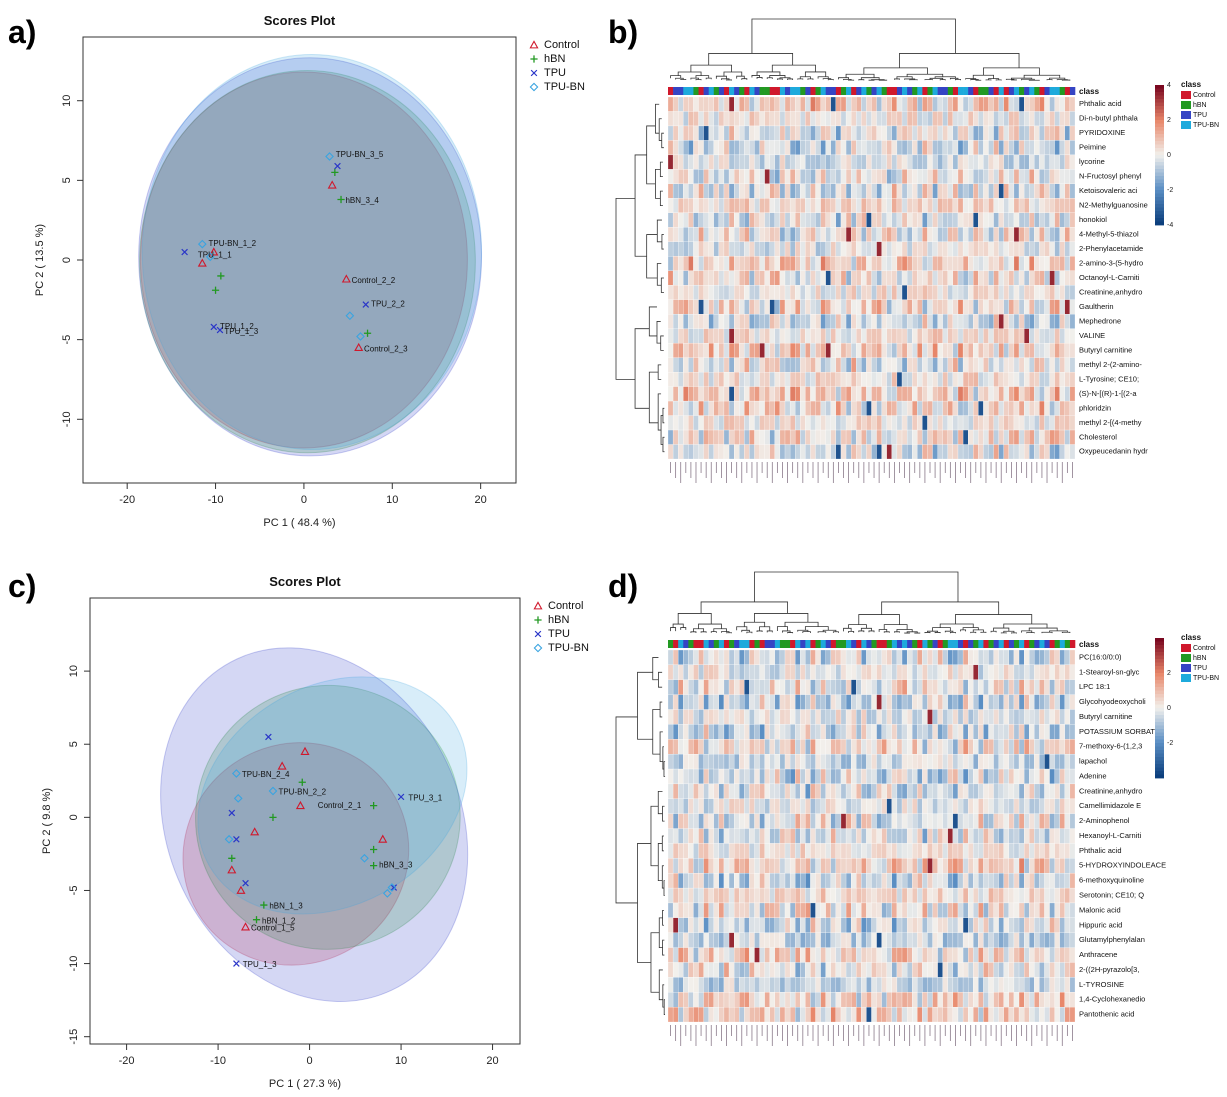  I want to click on y-tick-label: 5, so click(74, 744).